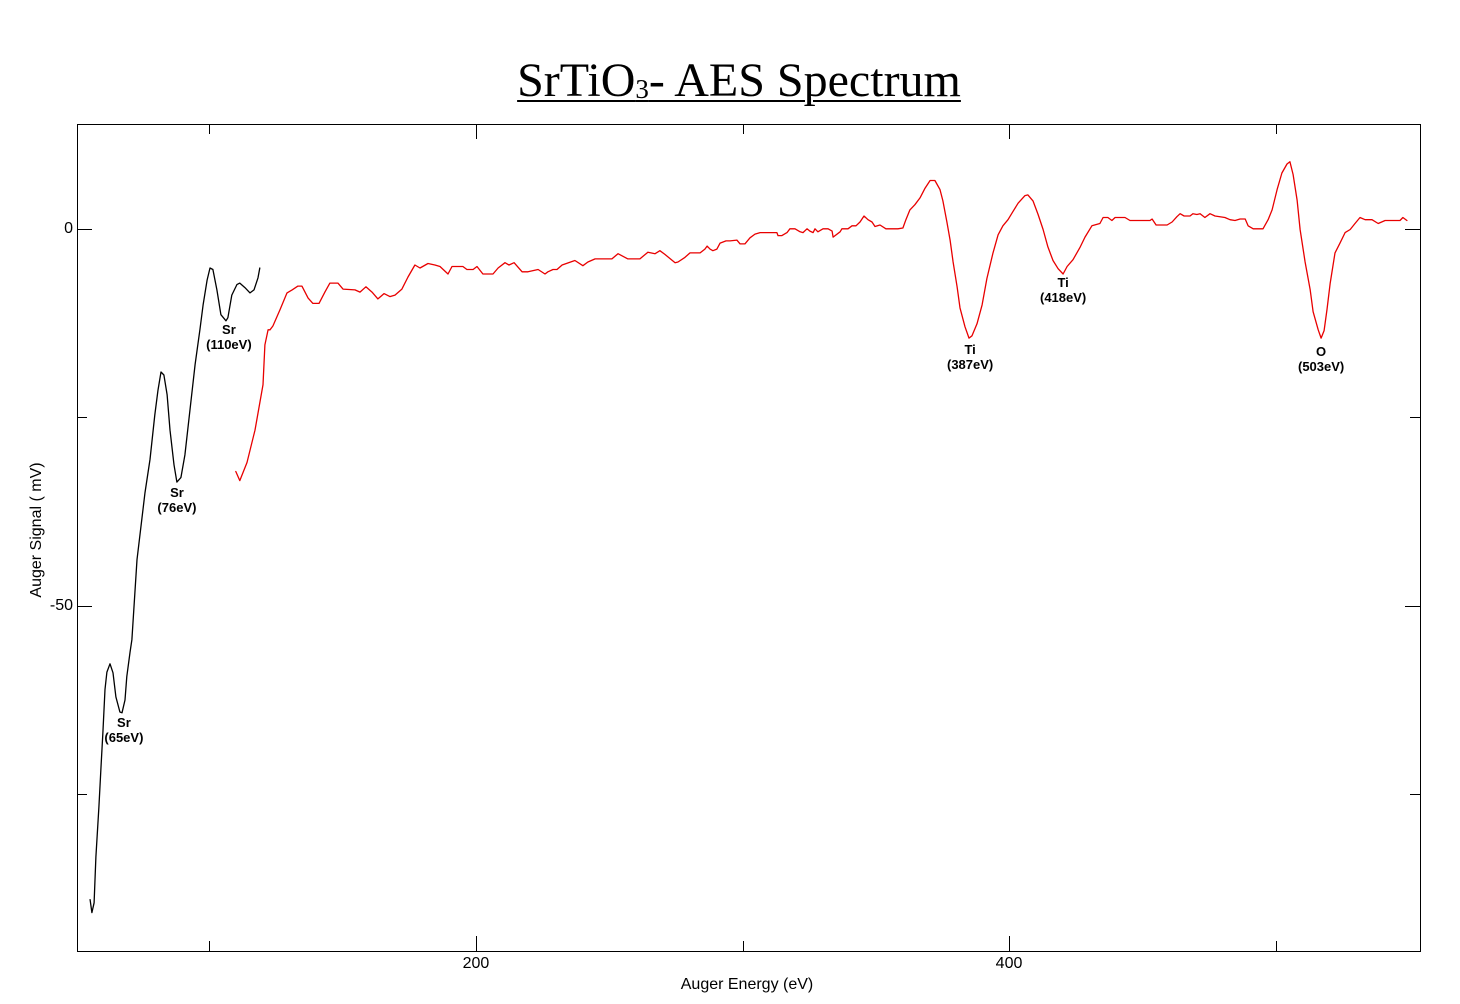 This screenshot has height=1004, width=1460. What do you see at coordinates (1321, 352) in the screenshot?
I see `annotation-element: O` at bounding box center [1321, 352].